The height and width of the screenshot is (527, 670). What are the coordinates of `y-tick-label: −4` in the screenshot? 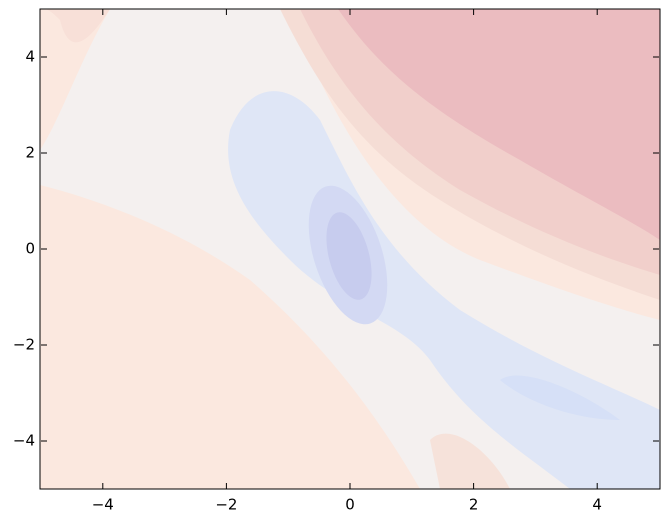 It's located at (24, 441).